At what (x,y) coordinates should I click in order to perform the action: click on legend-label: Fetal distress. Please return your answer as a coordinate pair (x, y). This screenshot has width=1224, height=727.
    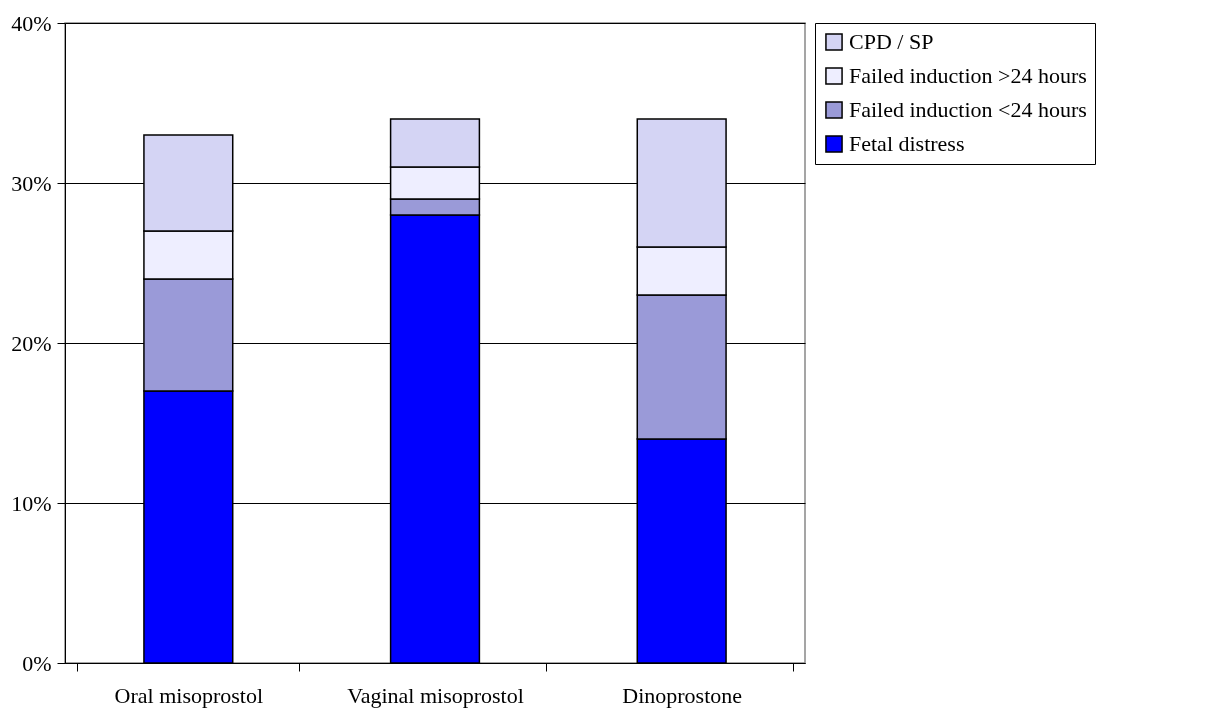
    Looking at the image, I should click on (907, 143).